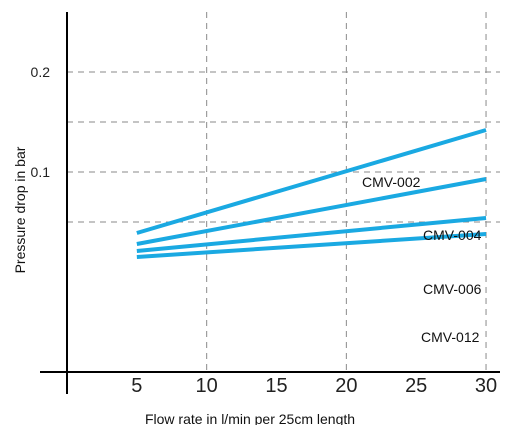  What do you see at coordinates (20, 209) in the screenshot?
I see `y-axis-title: Pressure drop in bar` at bounding box center [20, 209].